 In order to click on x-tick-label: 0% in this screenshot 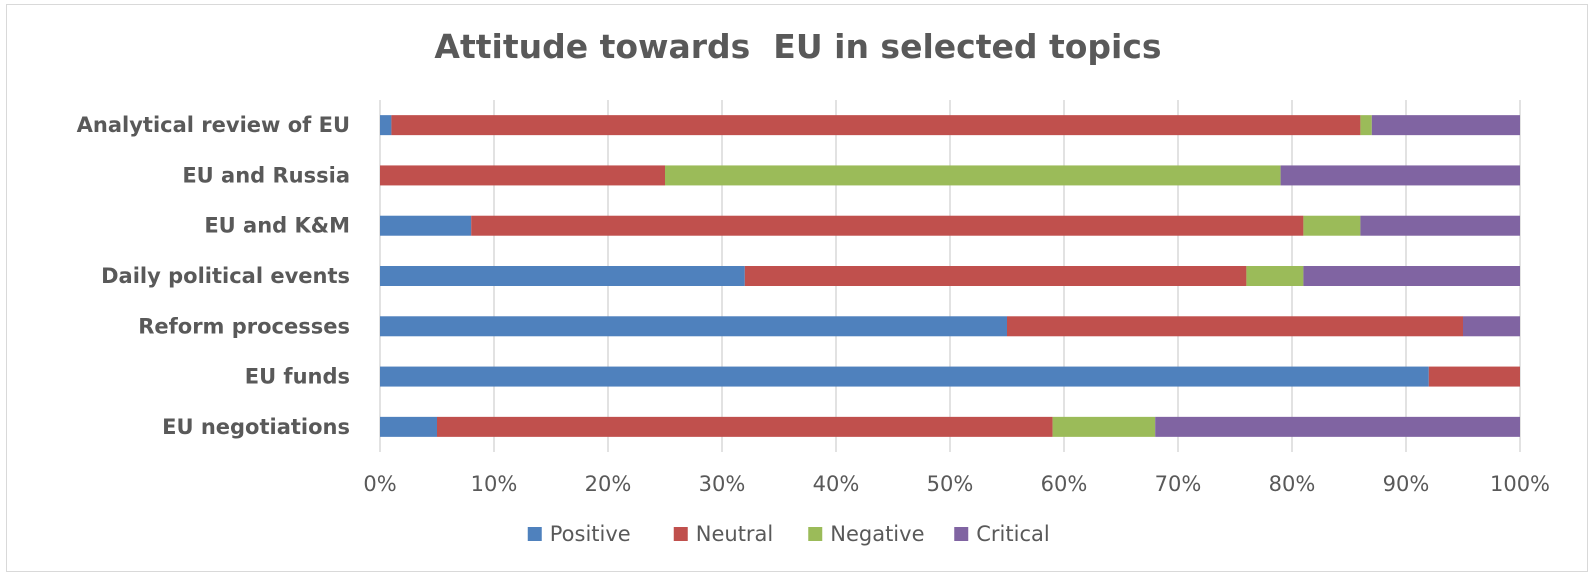, I will do `click(379, 484)`.